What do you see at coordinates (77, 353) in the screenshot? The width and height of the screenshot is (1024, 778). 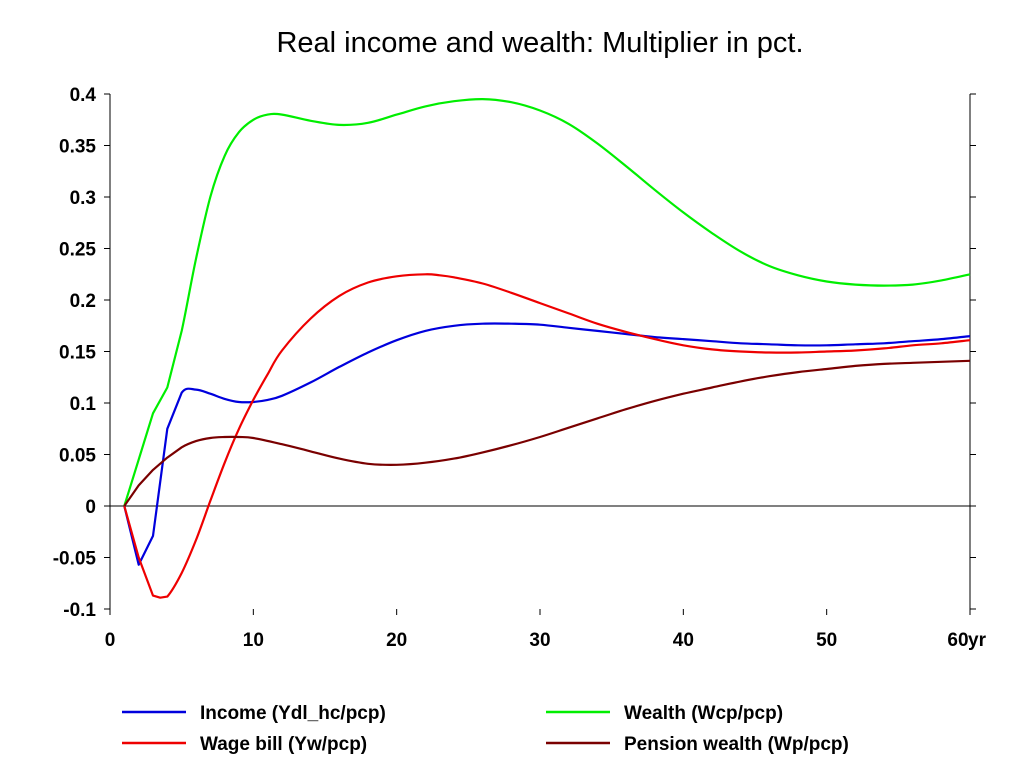 I see `y-tick-label: 0.15` at bounding box center [77, 353].